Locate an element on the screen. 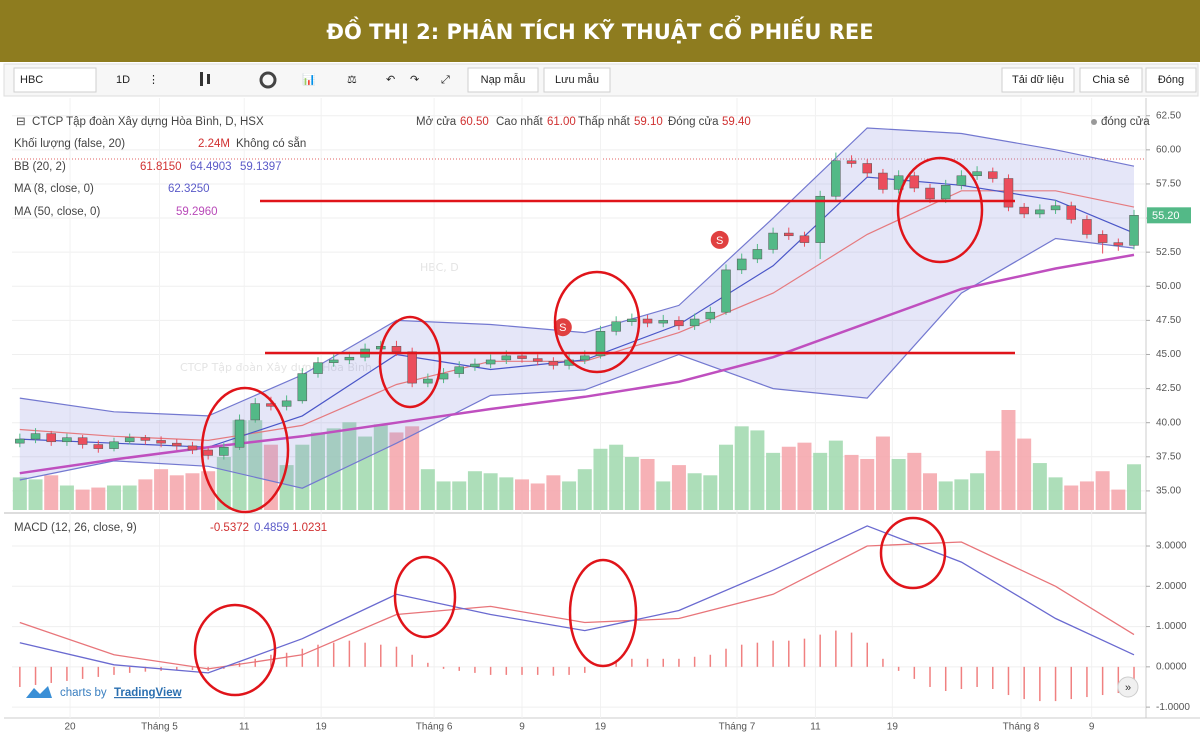  button-label: Tải dữ liệu is located at coordinates (1038, 80).